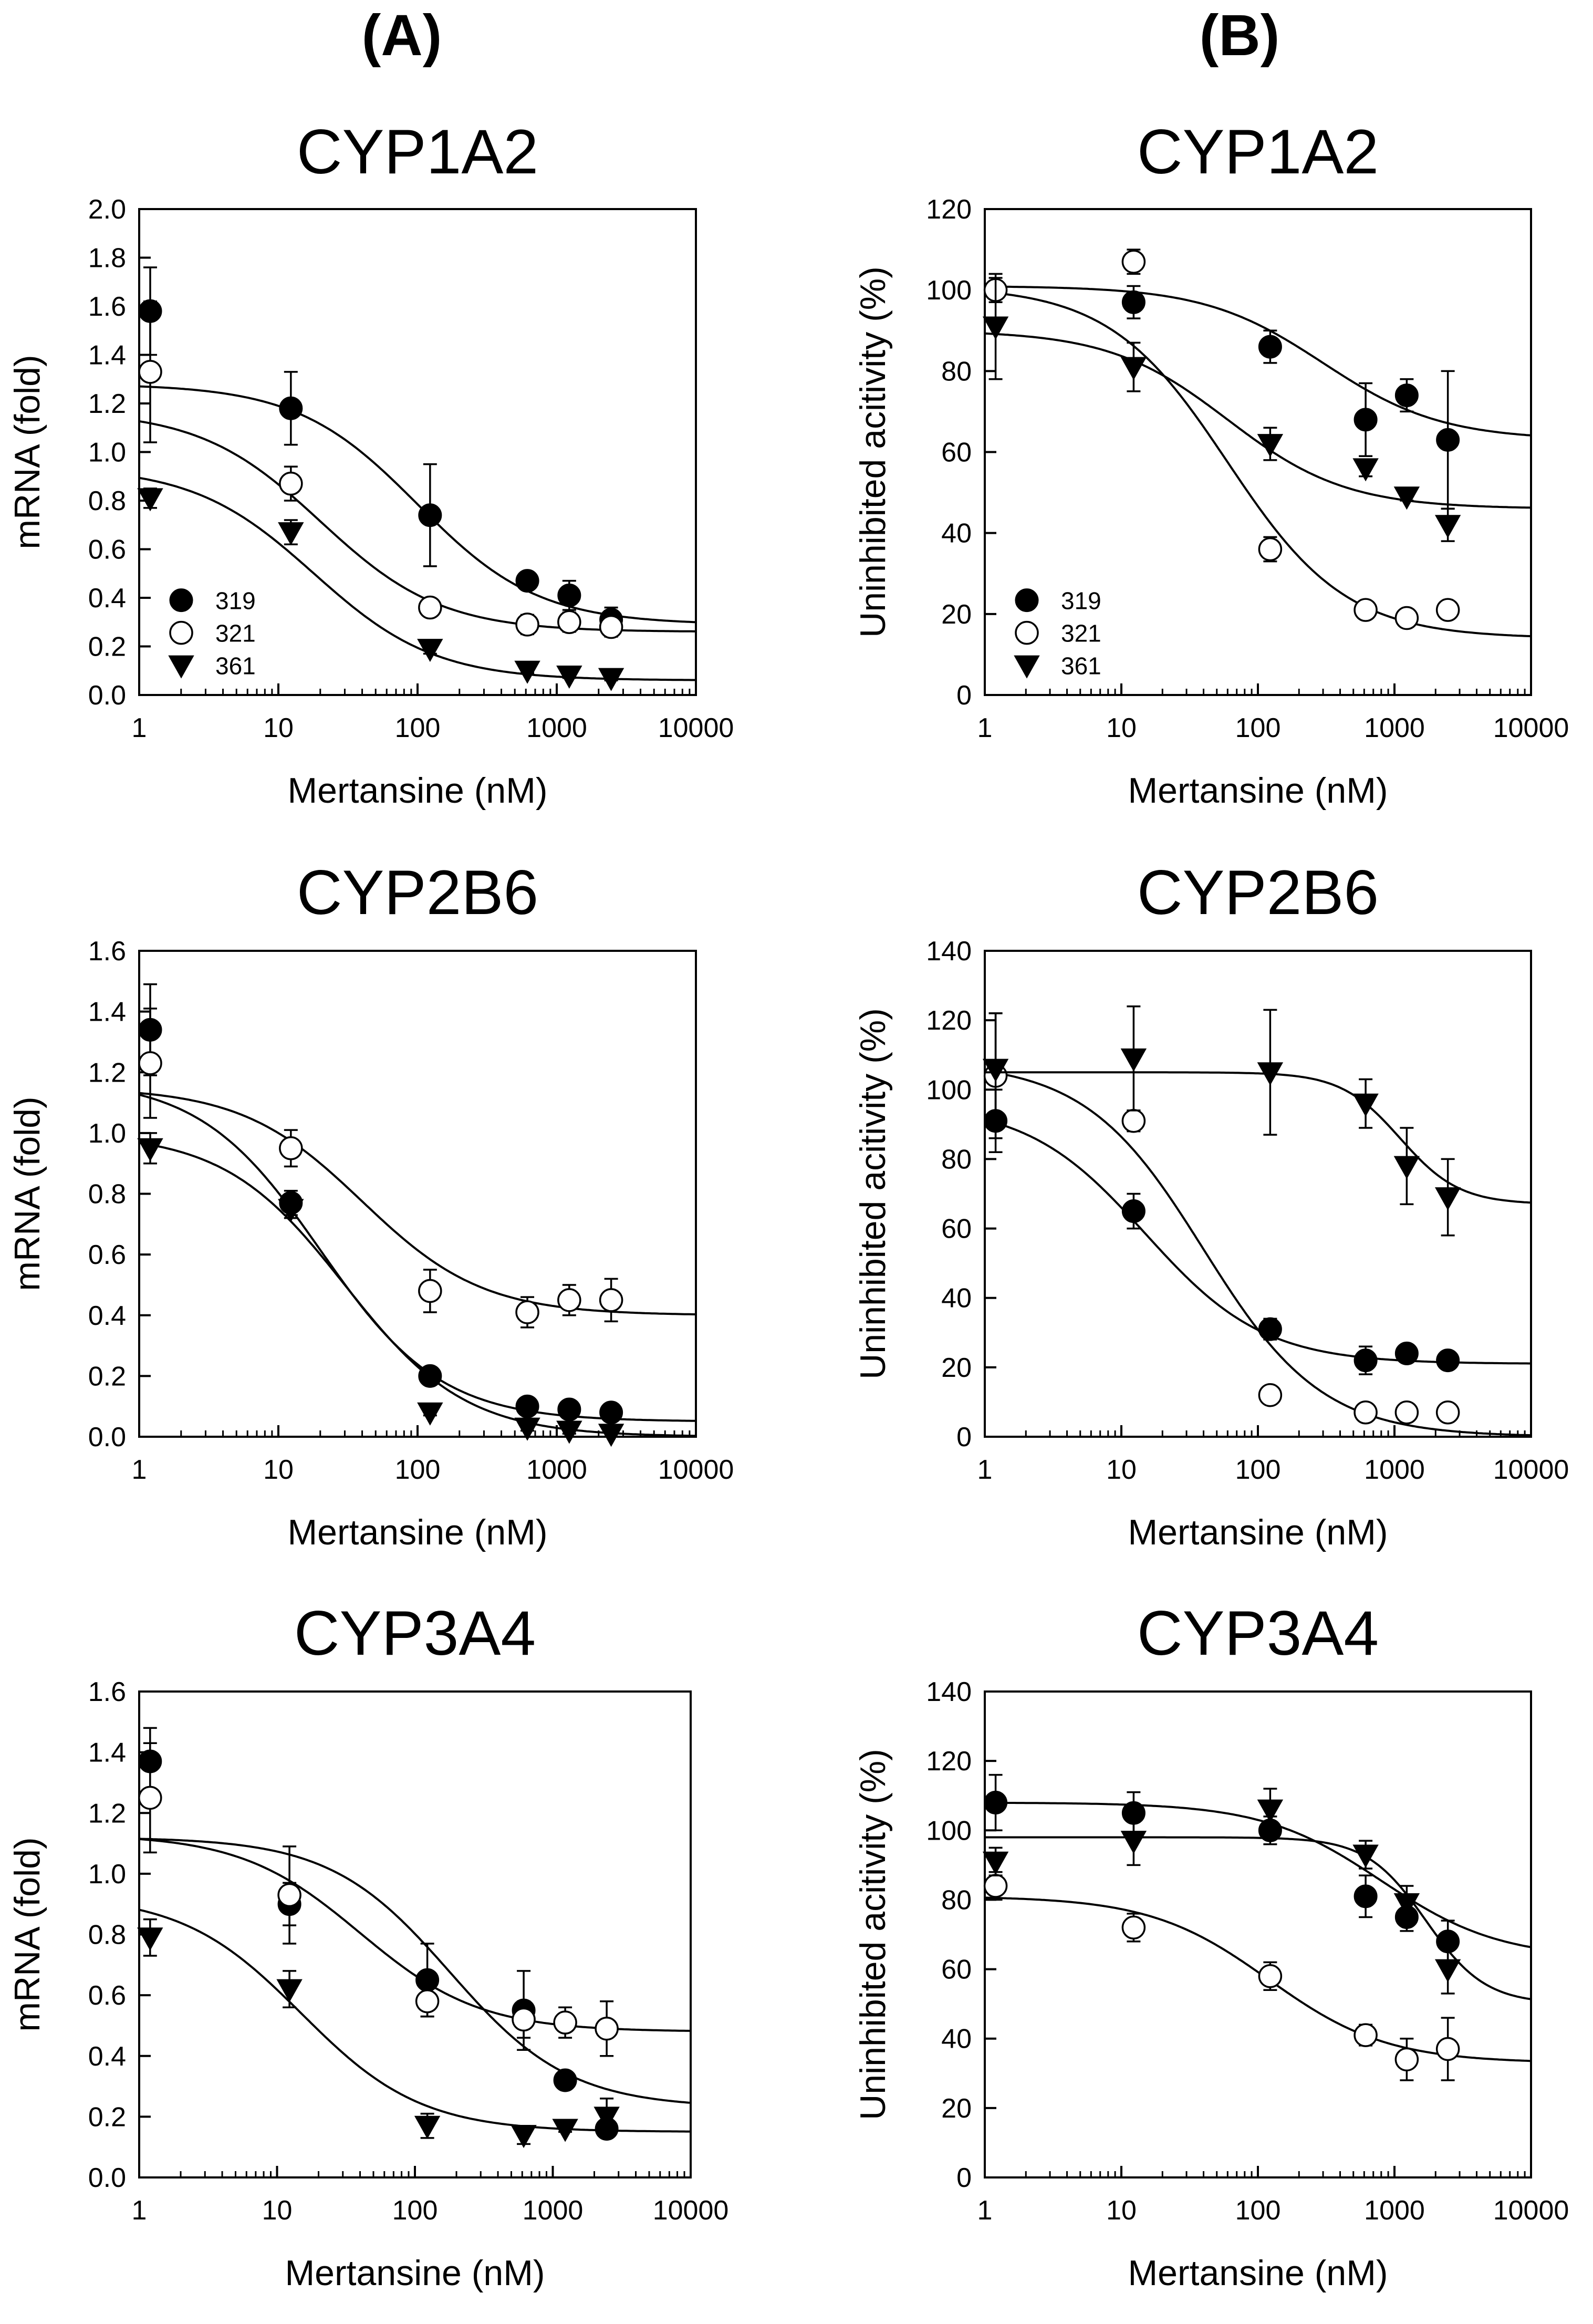 The height and width of the screenshot is (2324, 1593). Describe the element at coordinates (957, 2039) in the screenshot. I see `y-tick-label: 40` at that location.